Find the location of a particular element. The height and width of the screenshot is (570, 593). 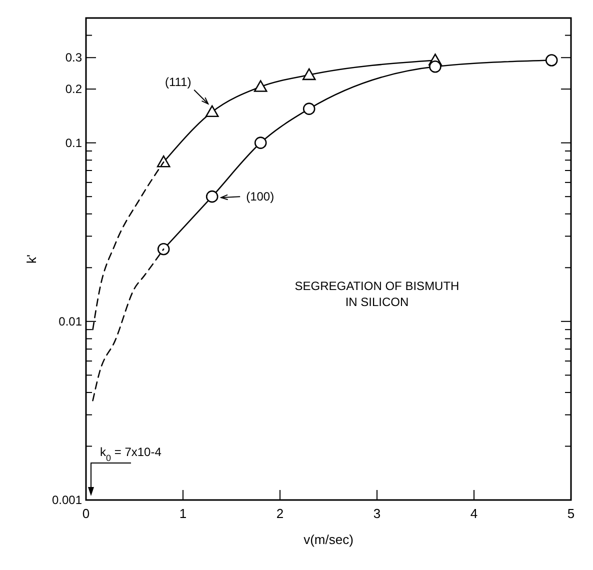

x-tick-label: 0 is located at coordinates (86, 513).